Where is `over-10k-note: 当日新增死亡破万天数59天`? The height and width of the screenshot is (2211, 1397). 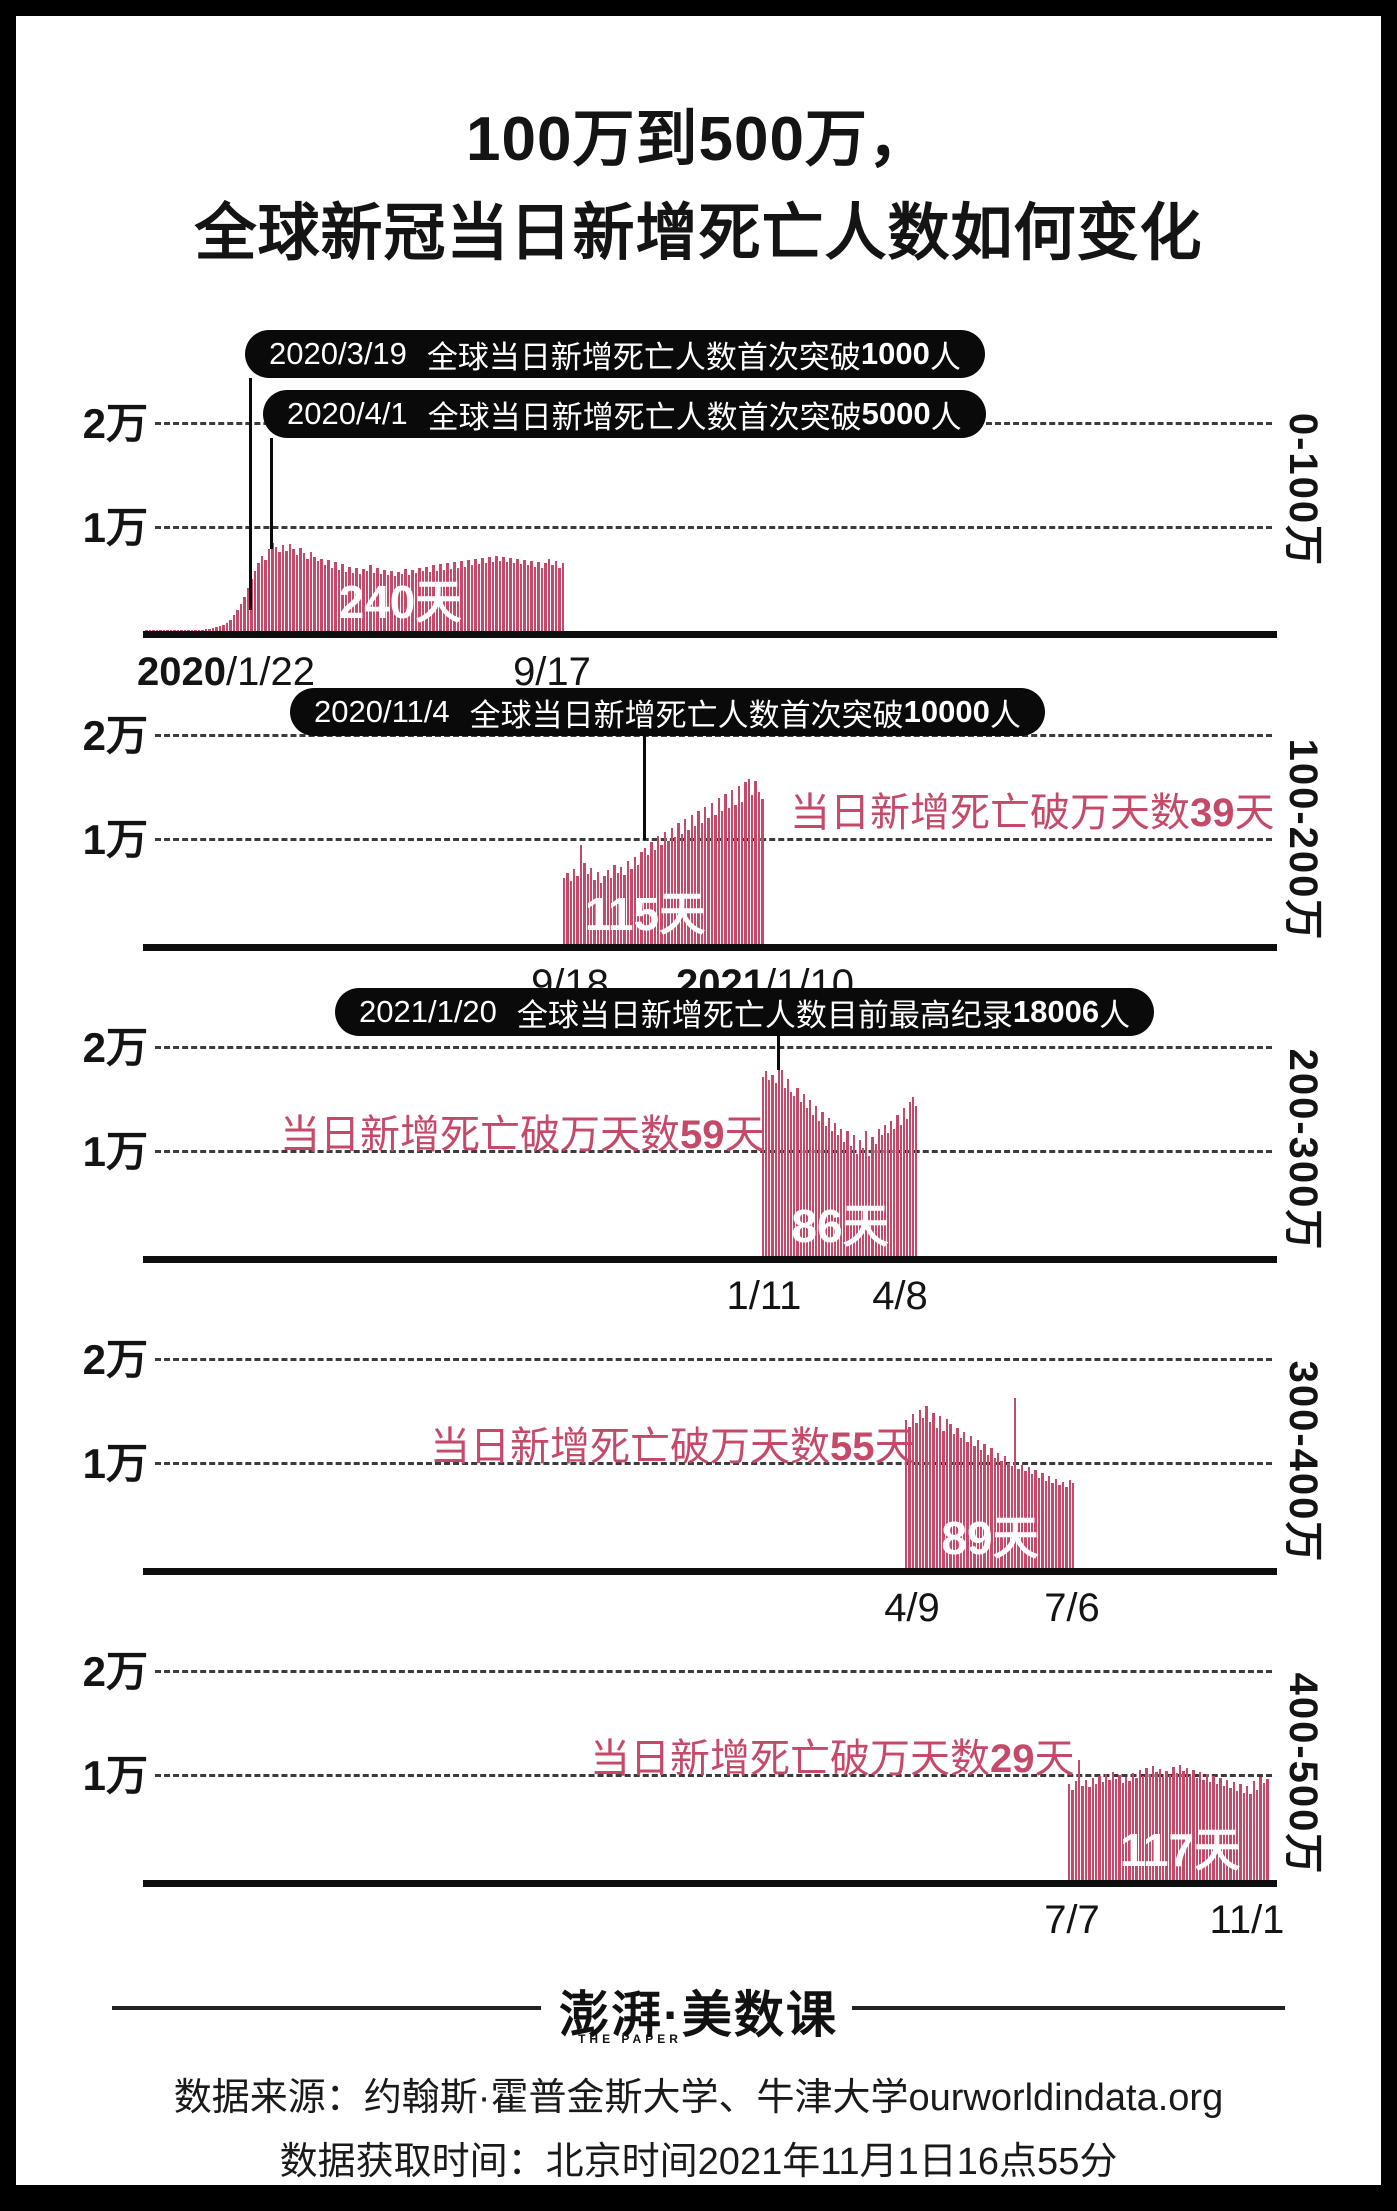 over-10k-note: 当日新增死亡破万天数59天 is located at coordinates (522, 1135).